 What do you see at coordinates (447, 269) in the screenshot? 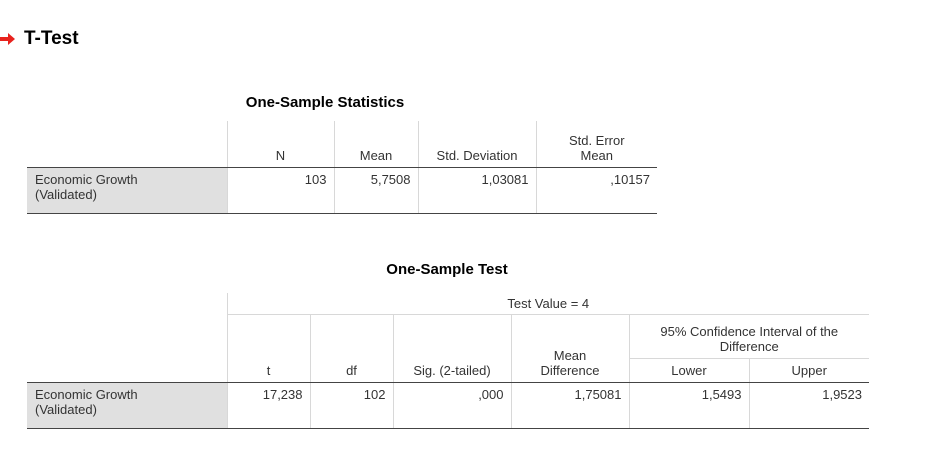
I see `test-table-title: One-Sample Test` at bounding box center [447, 269].